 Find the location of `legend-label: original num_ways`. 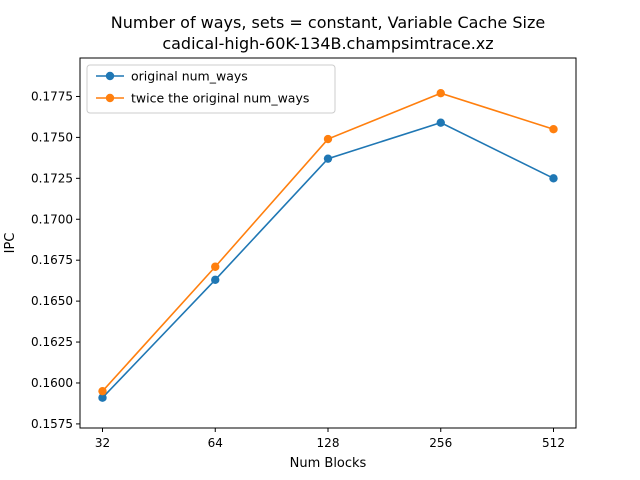

legend-label: original num_ways is located at coordinates (189, 76).